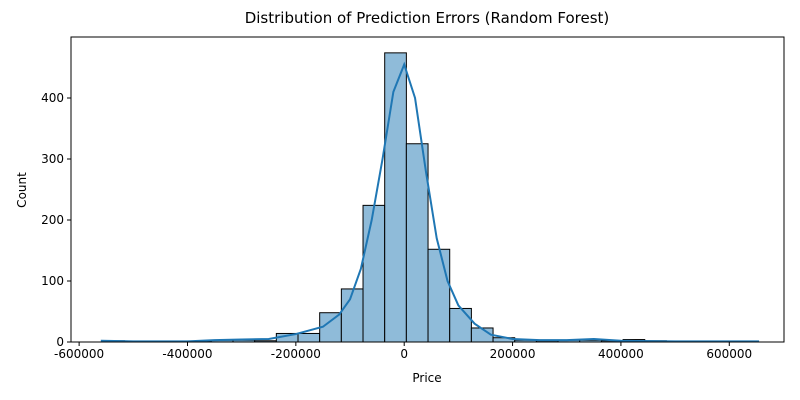 The height and width of the screenshot is (400, 800). I want to click on y-tick-label: 0, so click(60, 342).